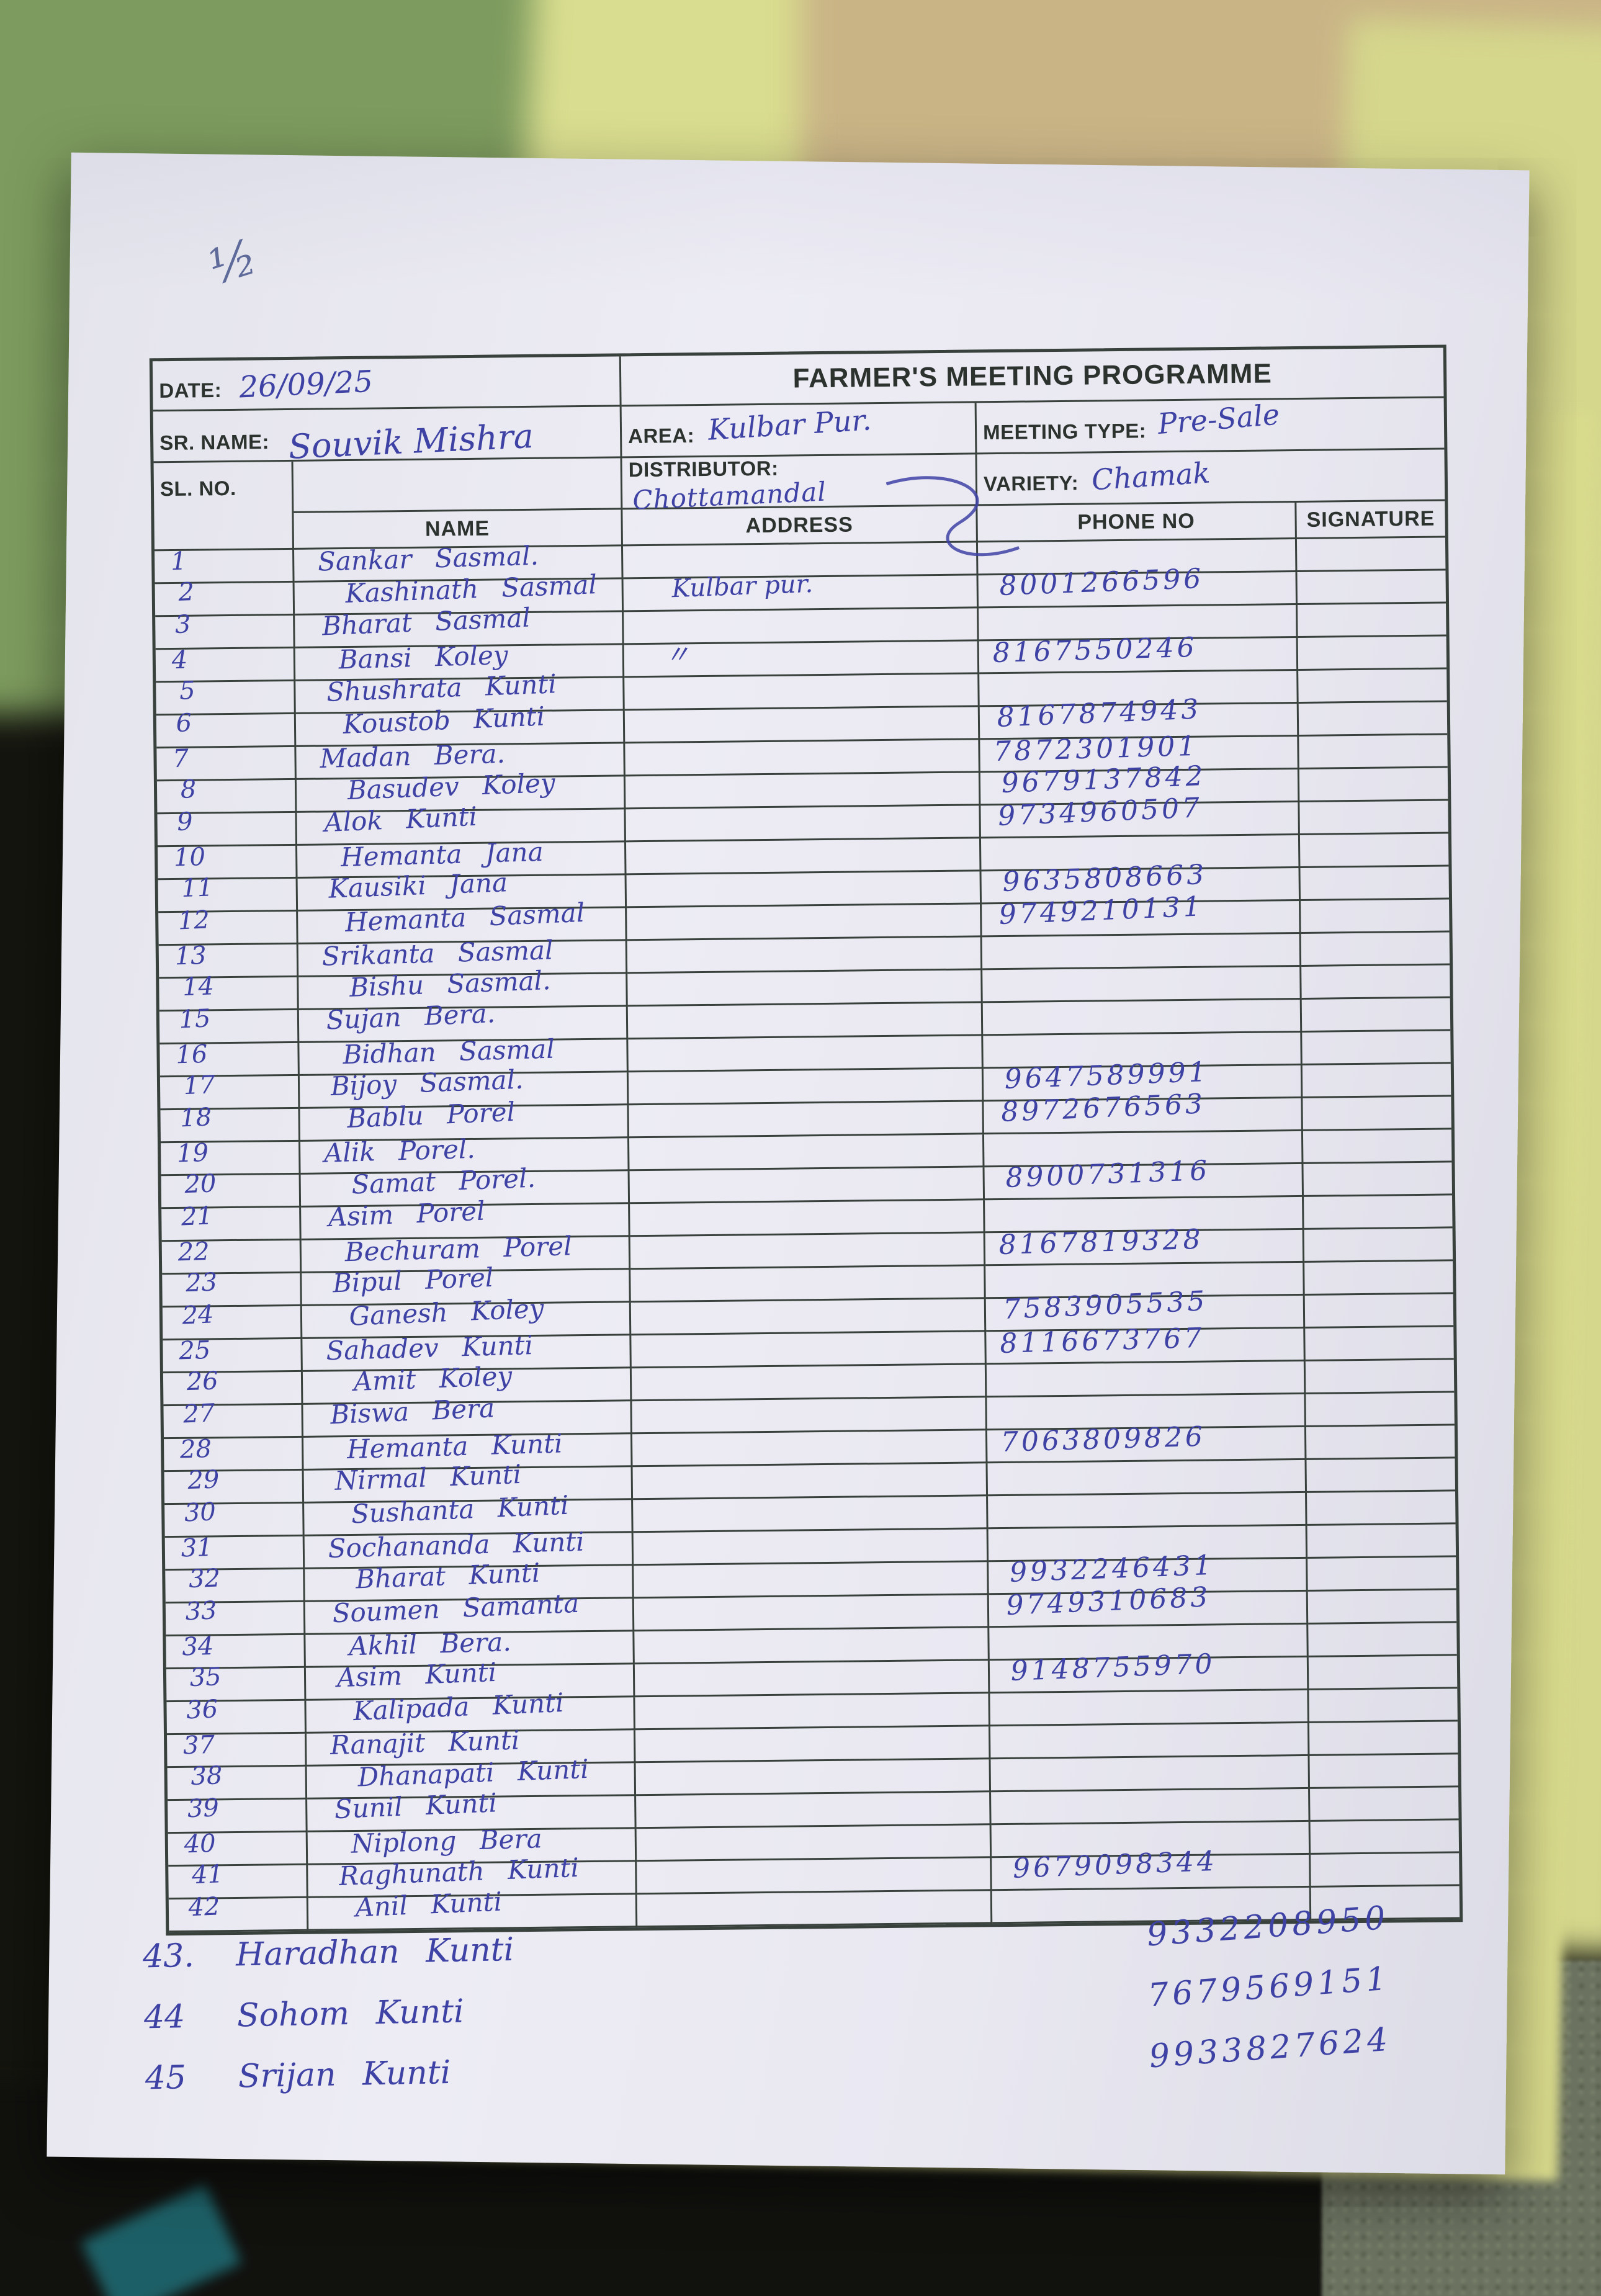 The image size is (1601, 2296). I want to click on handwritten-address: 〃, so click(678, 655).